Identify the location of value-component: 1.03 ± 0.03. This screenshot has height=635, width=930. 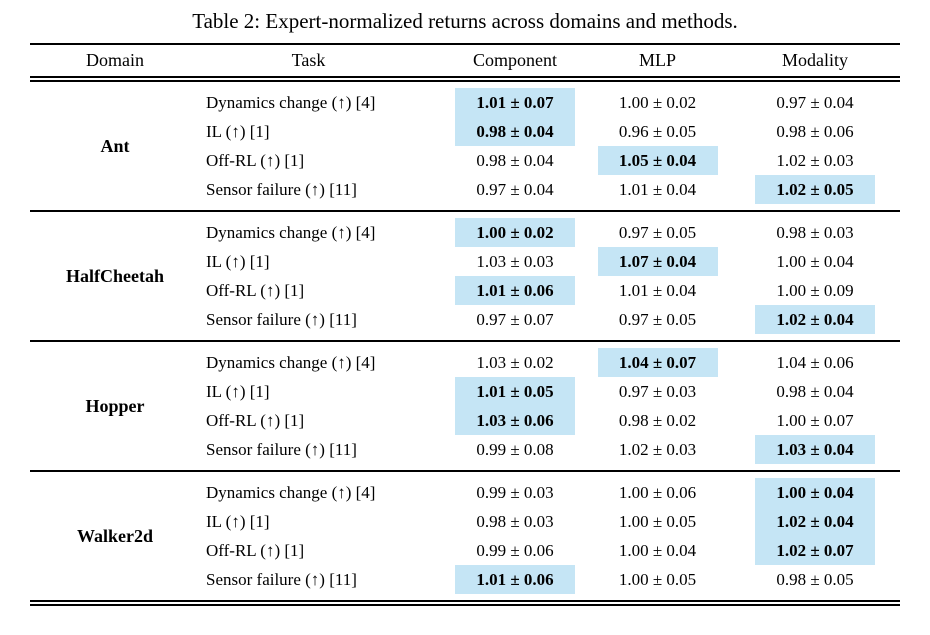
(515, 261).